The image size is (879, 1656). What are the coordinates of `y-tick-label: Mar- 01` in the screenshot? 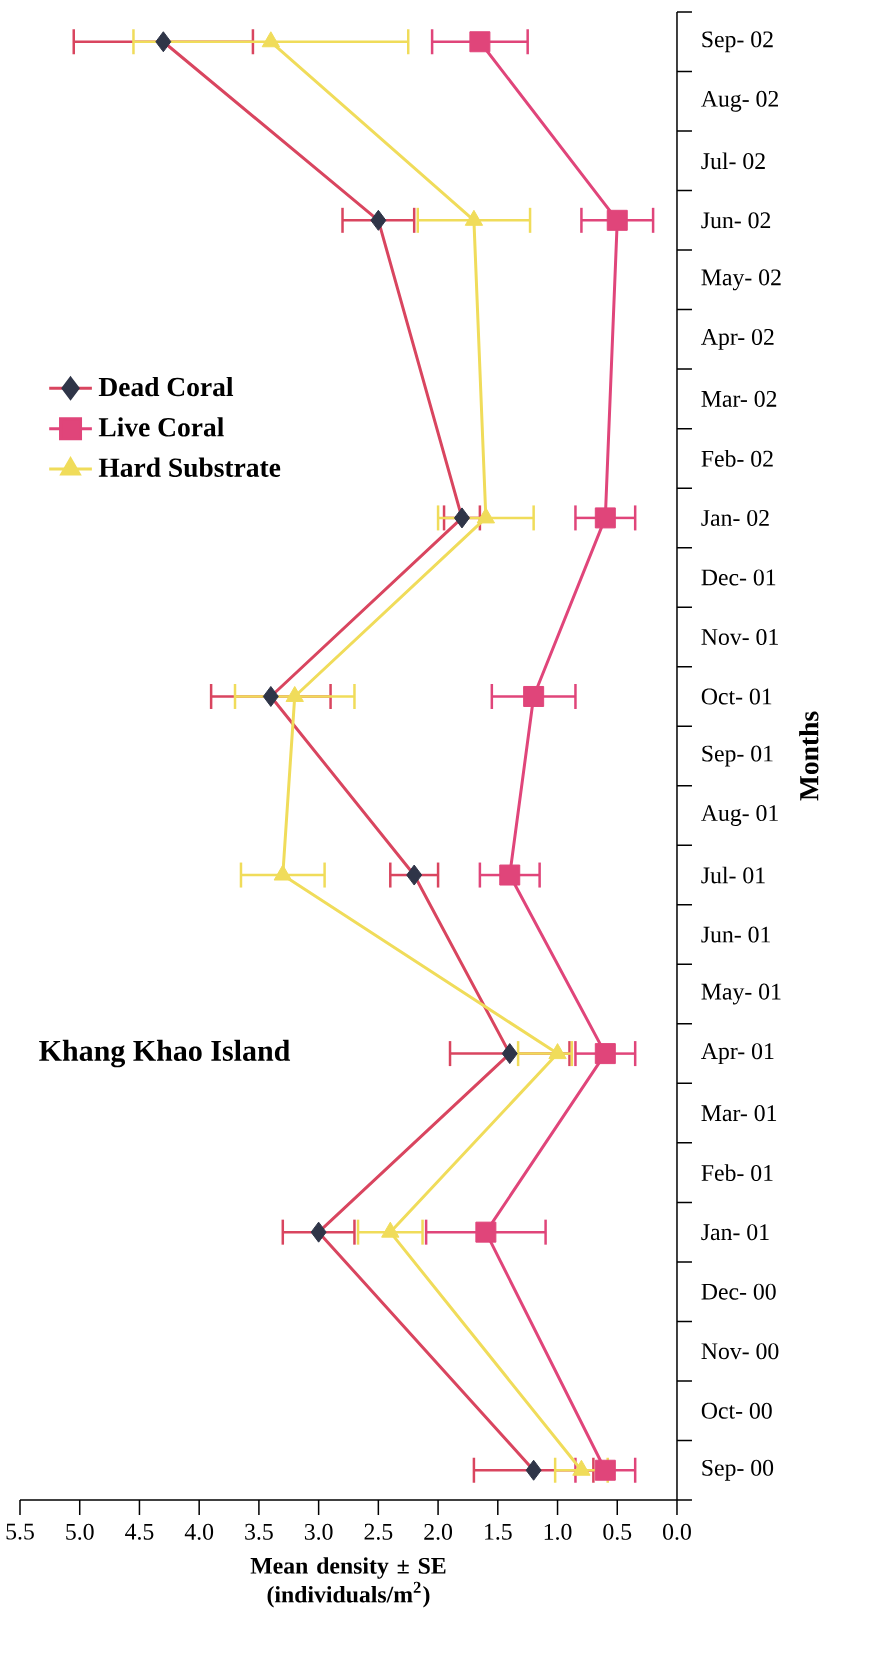 It's located at (739, 1113).